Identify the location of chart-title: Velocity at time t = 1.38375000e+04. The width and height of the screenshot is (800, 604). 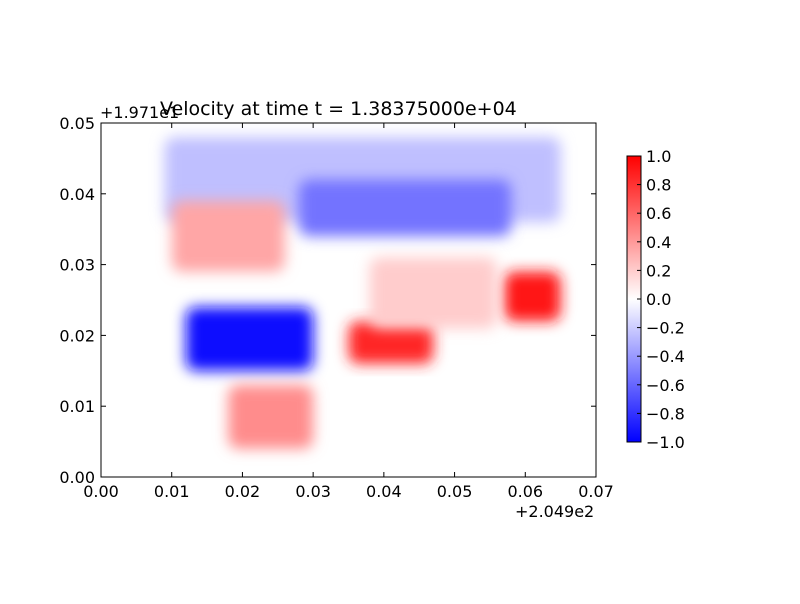
(338, 109).